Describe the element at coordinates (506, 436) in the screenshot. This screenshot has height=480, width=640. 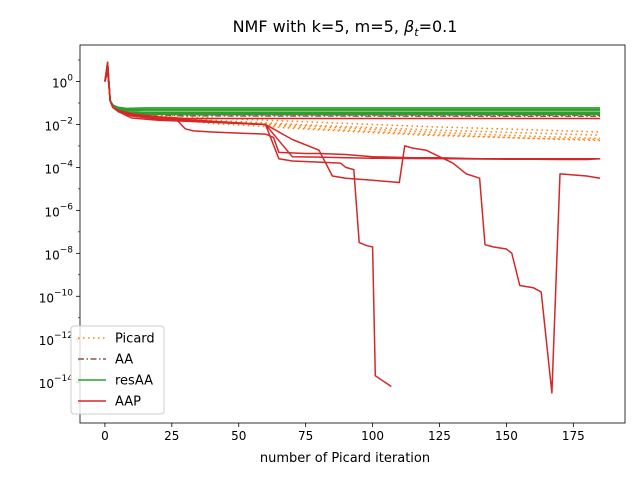
I see `x-tick-label: 150` at that location.